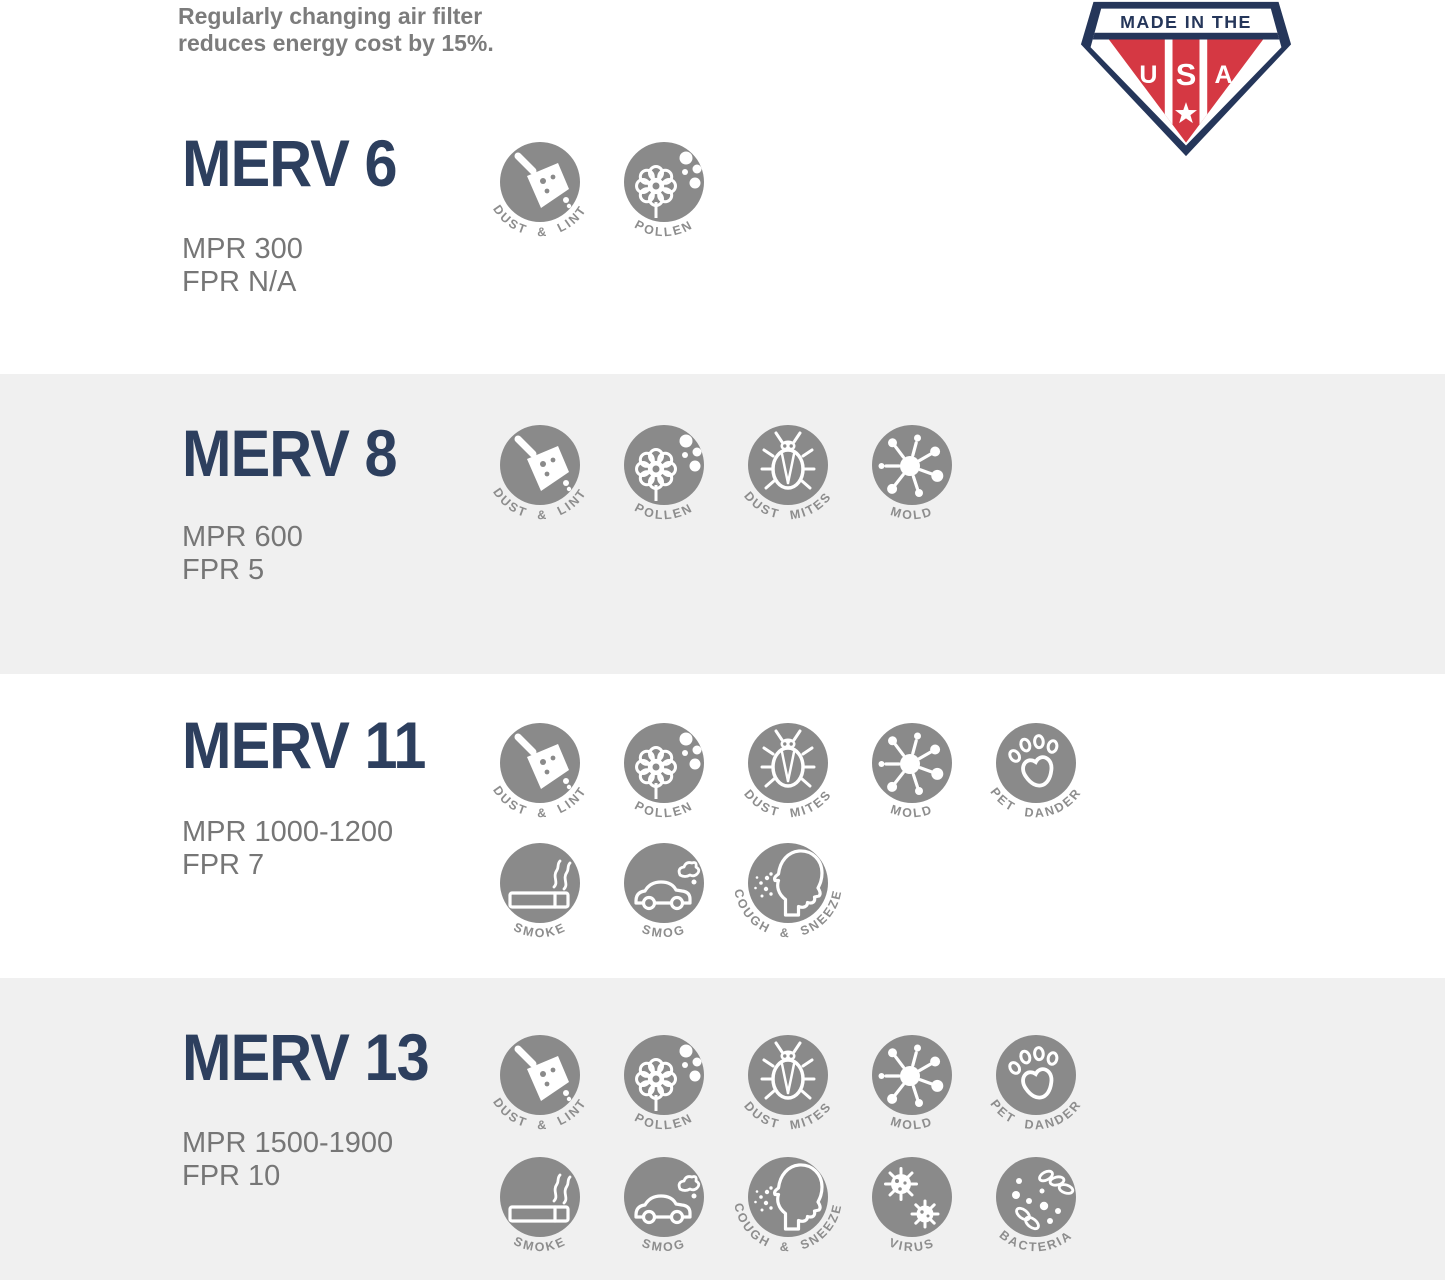  Describe the element at coordinates (288, 1143) in the screenshot. I see `mpr-value: MPR 1500-1900` at that location.